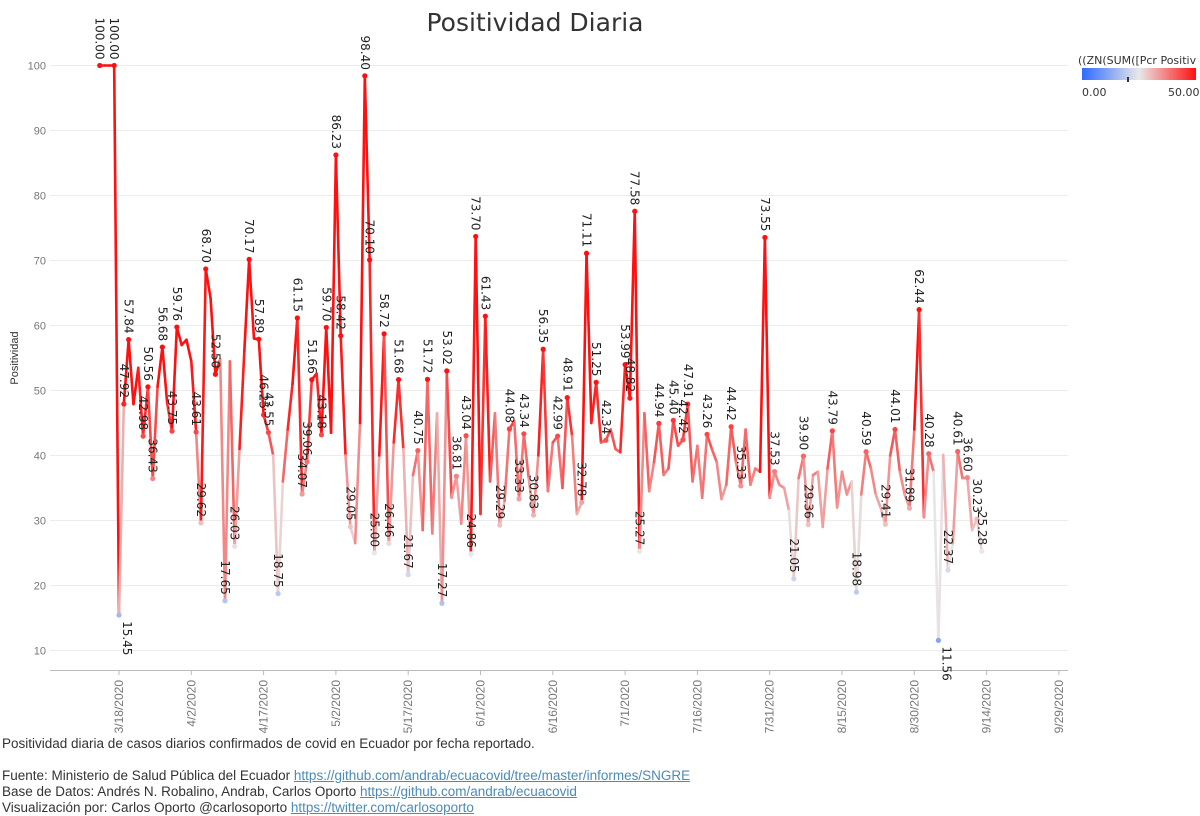 The height and width of the screenshot is (816, 1200). Describe the element at coordinates (1139, 74) in the screenshot. I see `color-legend-gradient` at that location.